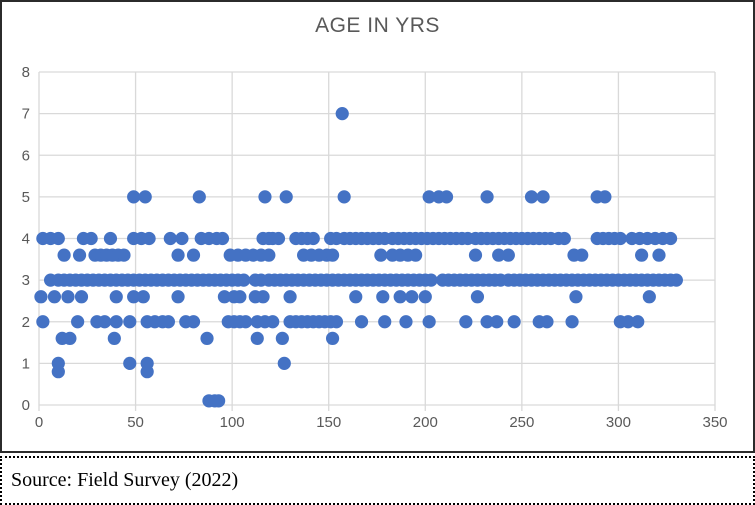 The height and width of the screenshot is (505, 755). I want to click on source-note-text: Source: Field Survey (2022), so click(125, 480).